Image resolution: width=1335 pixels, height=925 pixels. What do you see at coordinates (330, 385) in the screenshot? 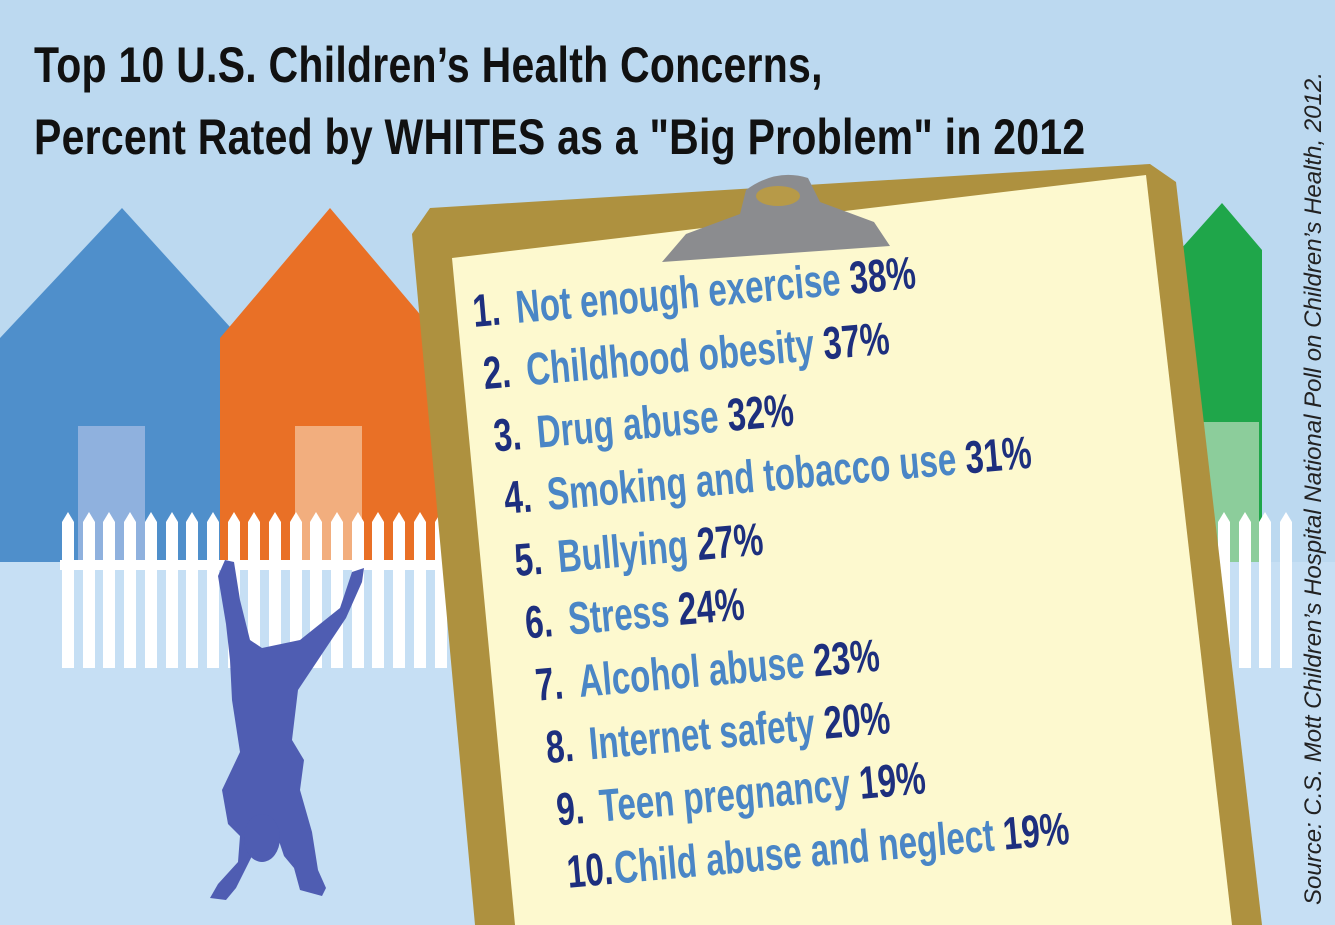
I see `orange-house` at bounding box center [330, 385].